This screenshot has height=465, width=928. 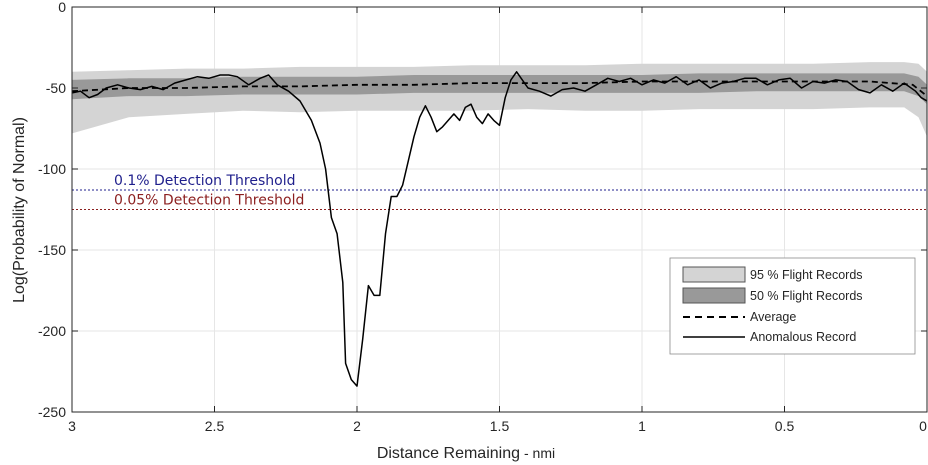 I want to click on legend-label-average: Average, so click(x=773, y=317).